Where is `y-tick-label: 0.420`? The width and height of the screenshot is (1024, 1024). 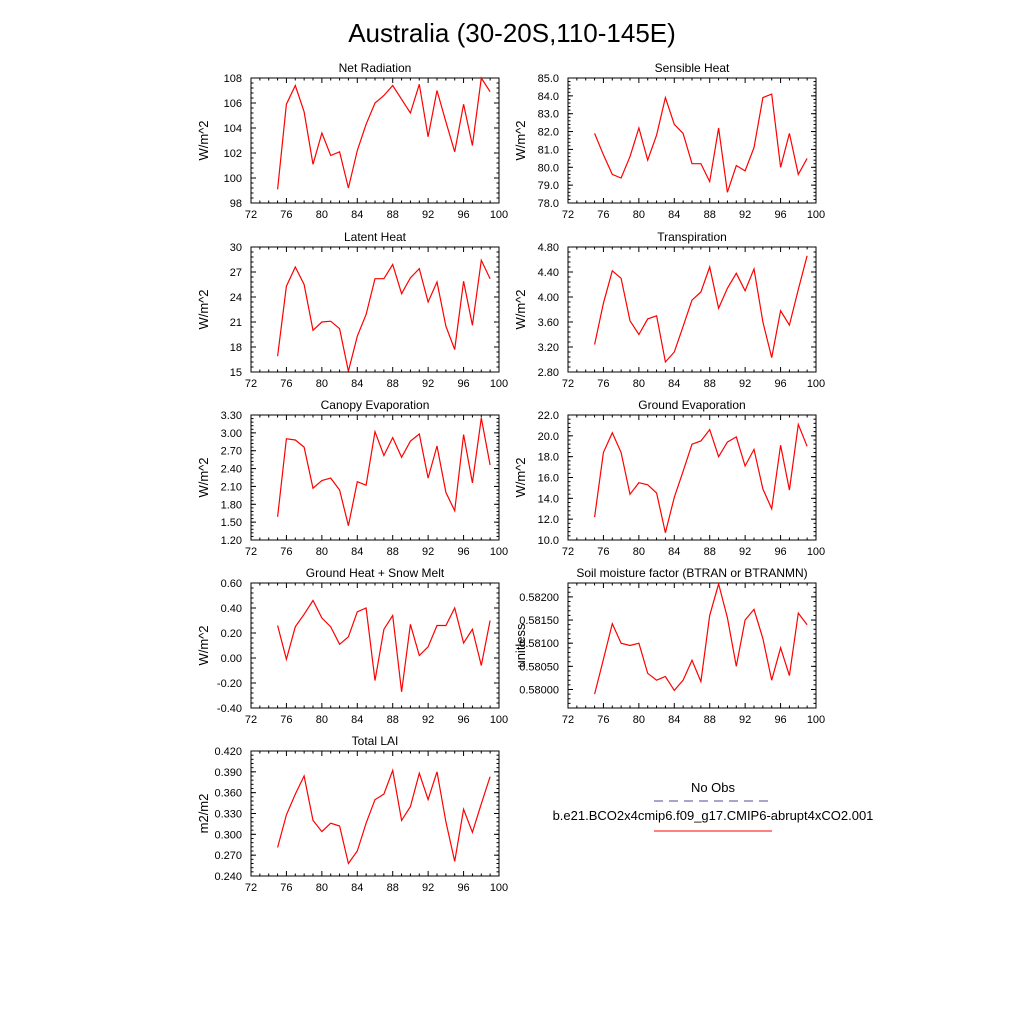
y-tick-label: 0.420 is located at coordinates (228, 752).